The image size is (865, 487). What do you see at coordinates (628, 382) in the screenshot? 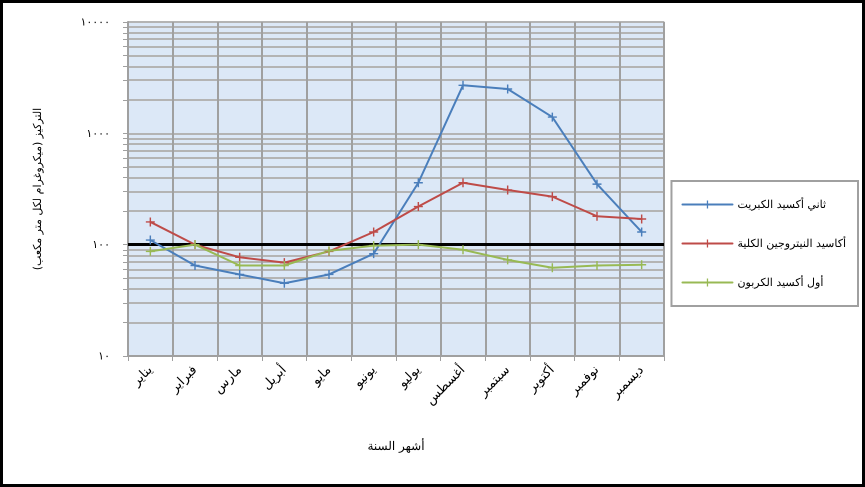
I see `x-tick-label: ديسمبر` at bounding box center [628, 382].